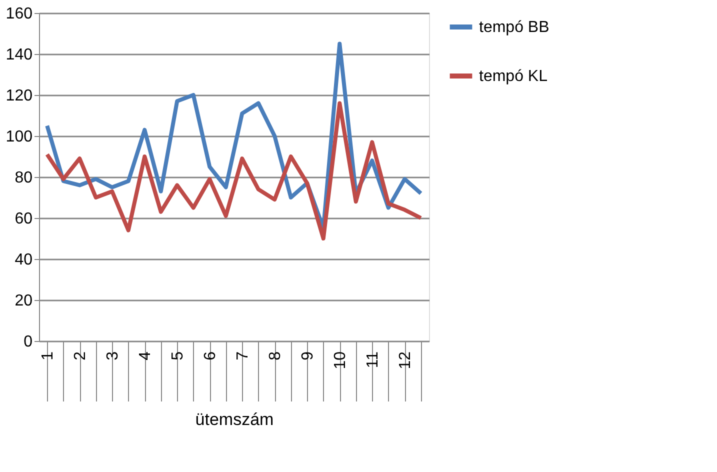  What do you see at coordinates (28, 342) in the screenshot?
I see `y-tick-label: 0` at bounding box center [28, 342].